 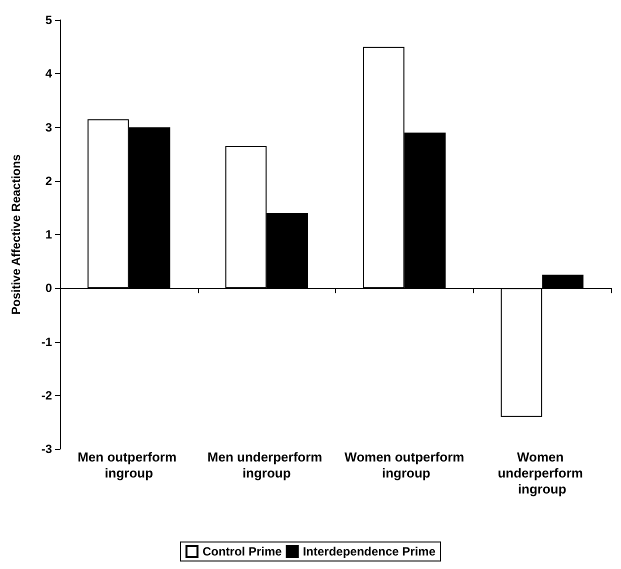 What do you see at coordinates (46, 449) in the screenshot?
I see `y-tick-label: -3` at bounding box center [46, 449].